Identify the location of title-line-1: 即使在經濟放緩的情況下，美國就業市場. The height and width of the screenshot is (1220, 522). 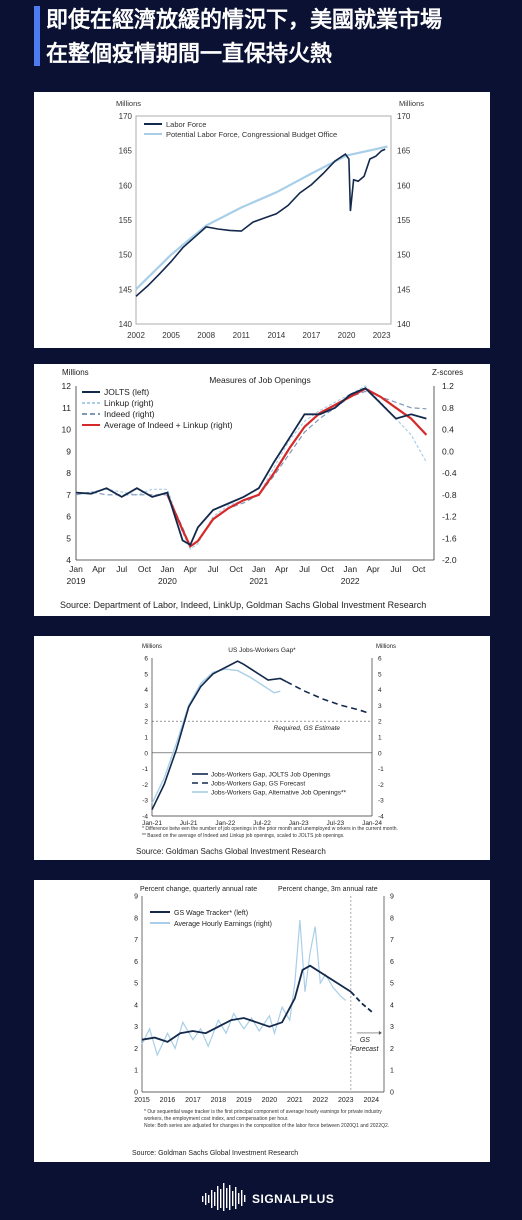
(244, 20).